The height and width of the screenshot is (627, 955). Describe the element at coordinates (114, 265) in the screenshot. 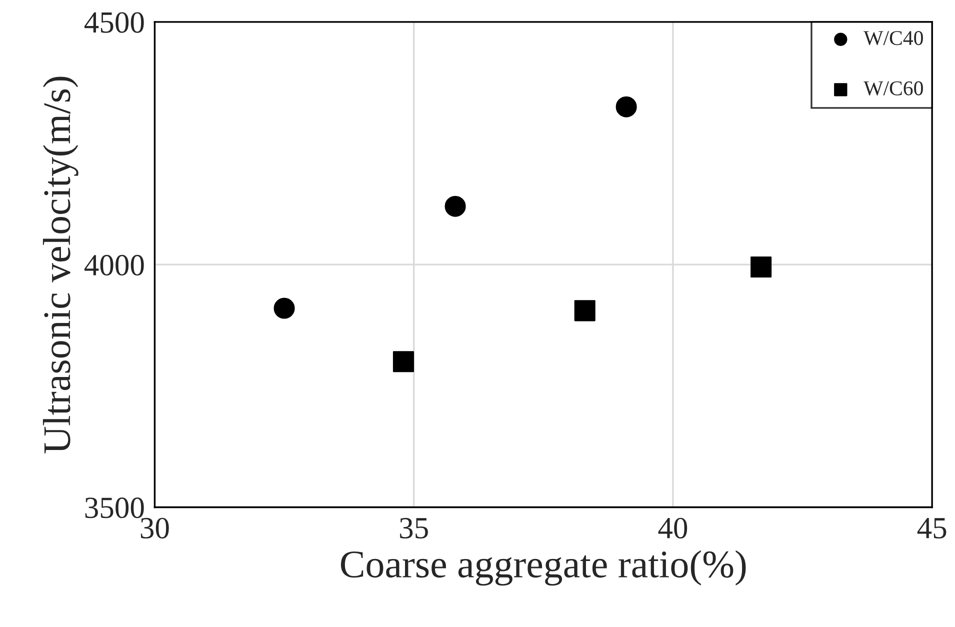

I see `y-tick-label: 4000` at that location.